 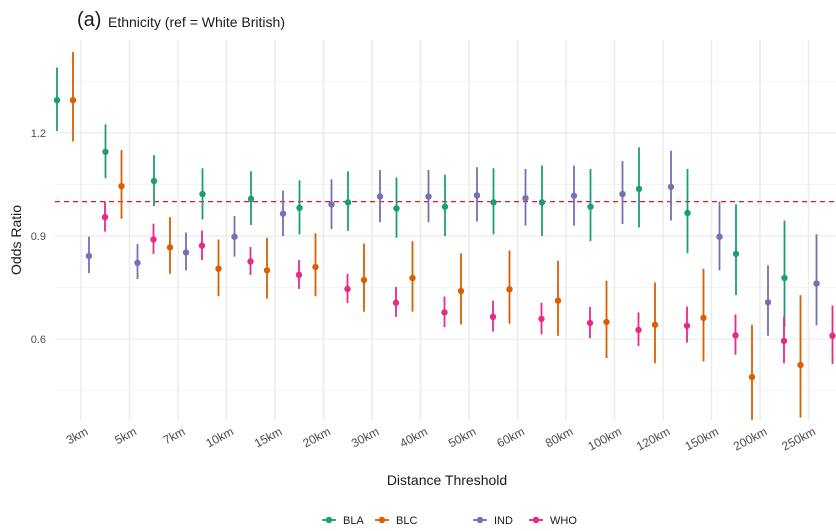 I want to click on x-tick-label: 200km, so click(x=750, y=438).